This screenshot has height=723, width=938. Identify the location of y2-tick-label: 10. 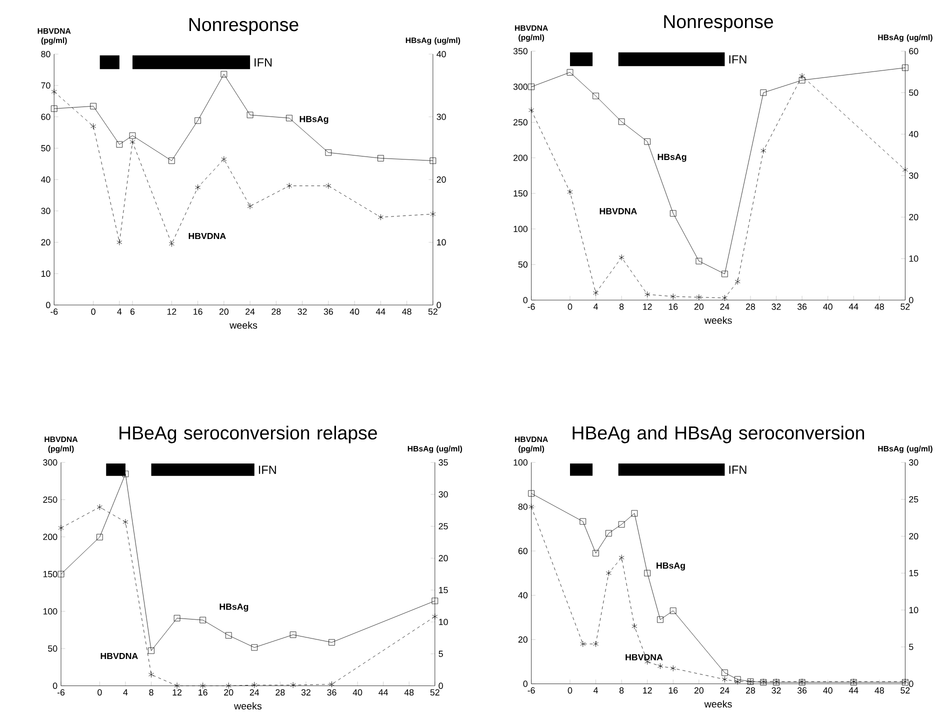
(913, 258).